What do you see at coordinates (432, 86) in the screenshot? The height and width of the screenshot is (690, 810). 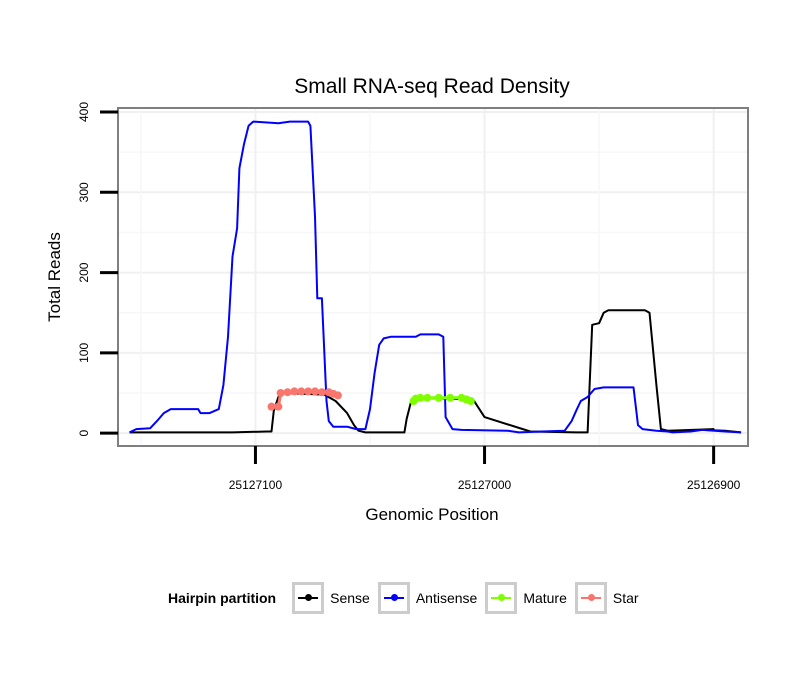 I see `chart-title: Small RNA-seq Read Density` at bounding box center [432, 86].